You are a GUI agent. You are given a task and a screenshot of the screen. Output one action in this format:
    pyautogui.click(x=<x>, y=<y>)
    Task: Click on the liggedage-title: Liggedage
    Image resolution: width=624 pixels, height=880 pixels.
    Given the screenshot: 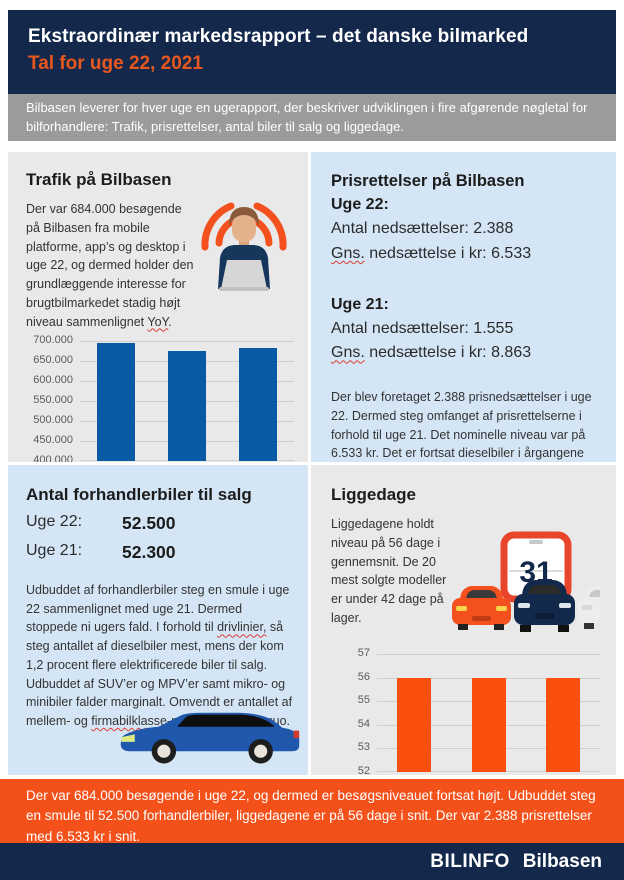 What is the action you would take?
    pyautogui.click(x=374, y=494)
    